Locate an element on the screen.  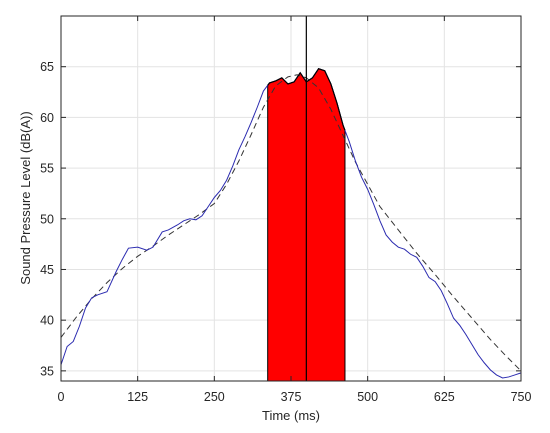
x-tick-label: 750 is located at coordinates (521, 397).